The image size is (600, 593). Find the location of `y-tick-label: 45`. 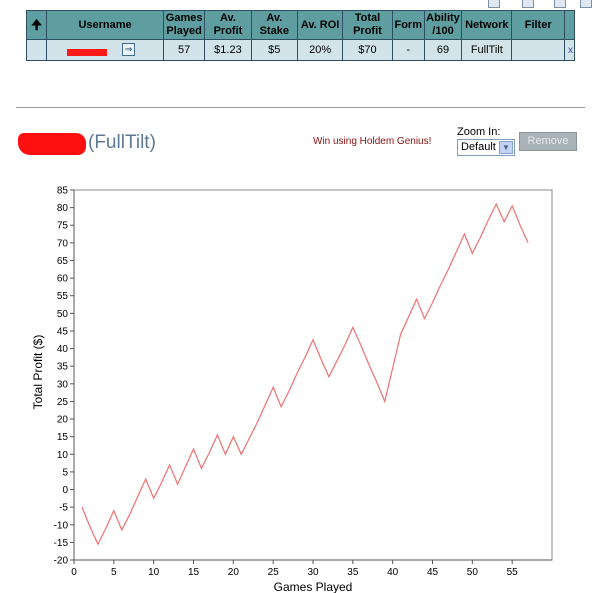

y-tick-label: 45 is located at coordinates (63, 331).